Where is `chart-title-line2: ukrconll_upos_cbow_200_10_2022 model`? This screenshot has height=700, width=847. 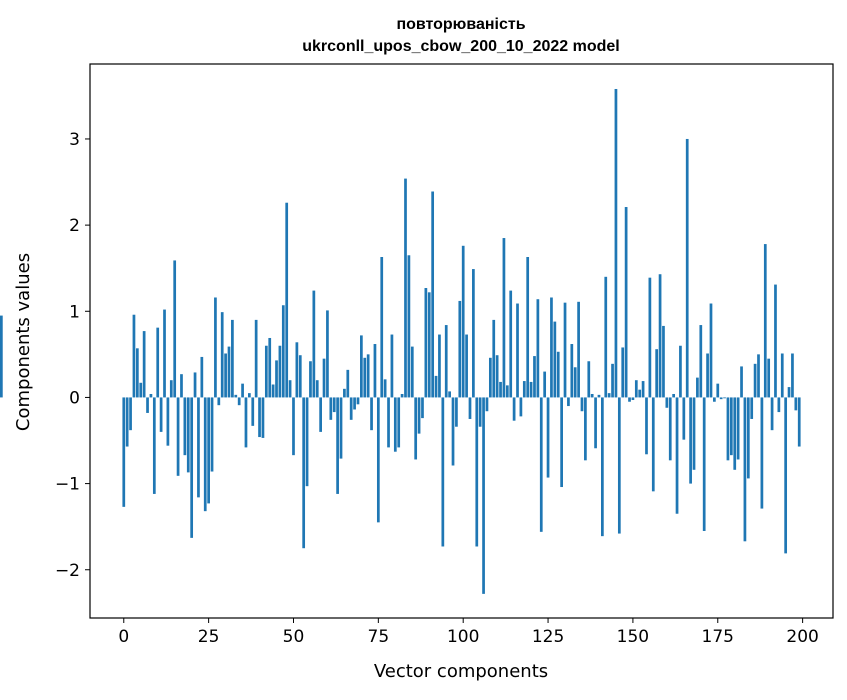 chart-title-line2: ukrconll_upos_cbow_200_10_2022 model is located at coordinates (460, 46).